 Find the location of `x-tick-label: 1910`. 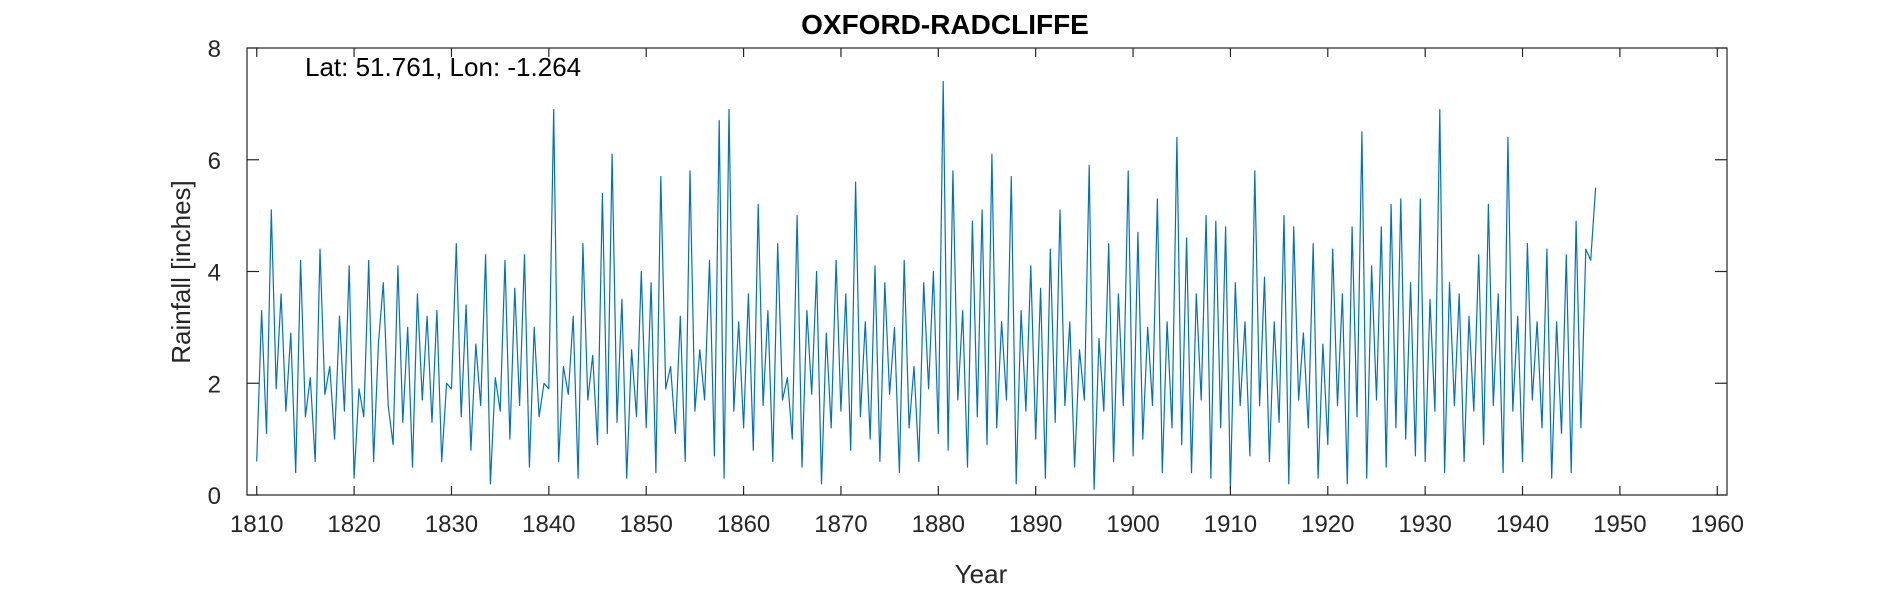

x-tick-label: 1910 is located at coordinates (1230, 524).